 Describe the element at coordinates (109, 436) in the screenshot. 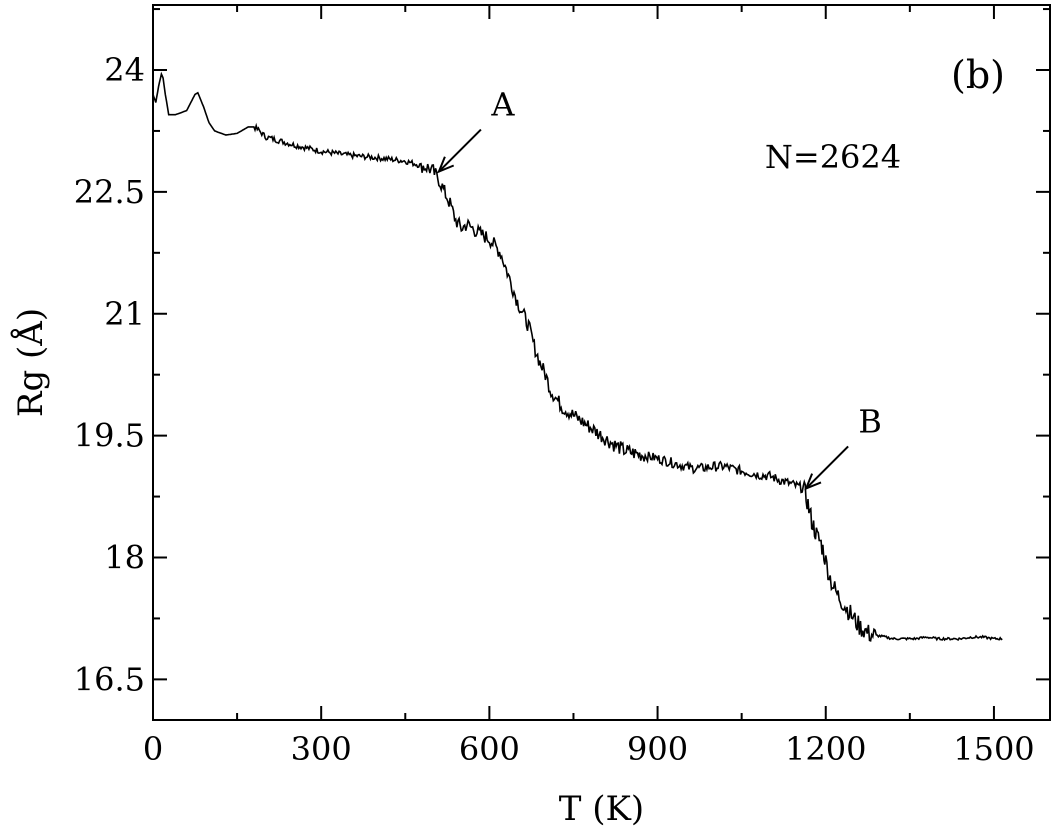

I see `y-tick-label: 19.5` at that location.